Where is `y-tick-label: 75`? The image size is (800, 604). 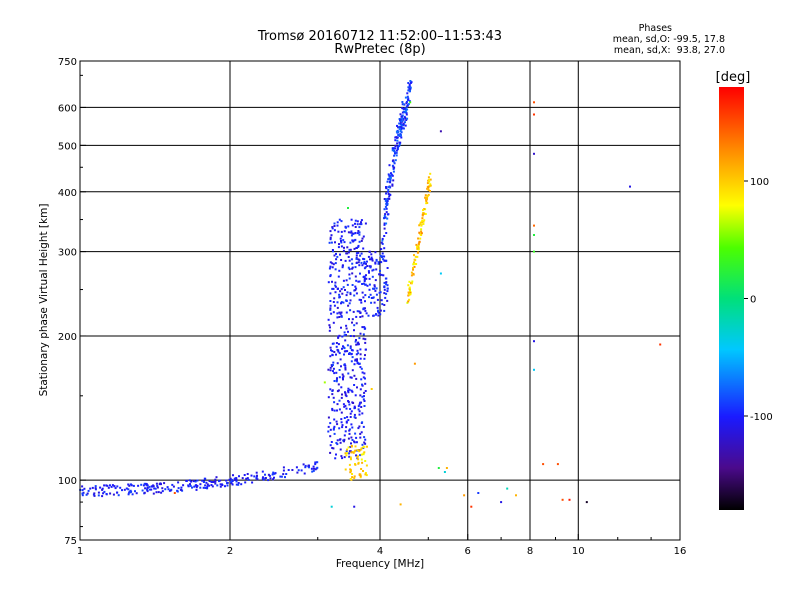 y-tick-label: 75 is located at coordinates (70, 541).